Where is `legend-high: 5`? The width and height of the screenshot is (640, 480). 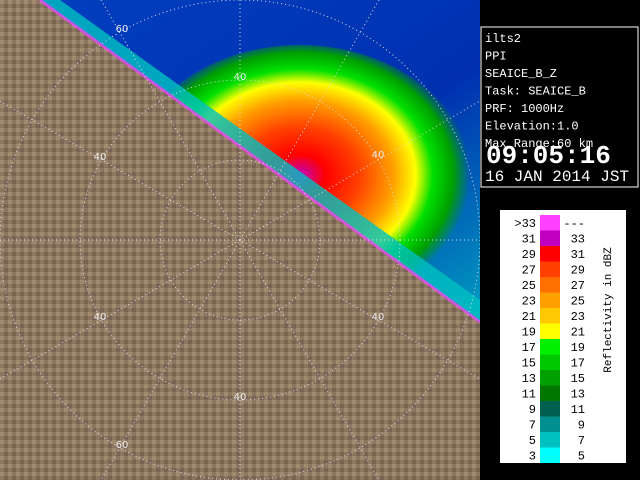 legend-high: 5 is located at coordinates (581, 457).